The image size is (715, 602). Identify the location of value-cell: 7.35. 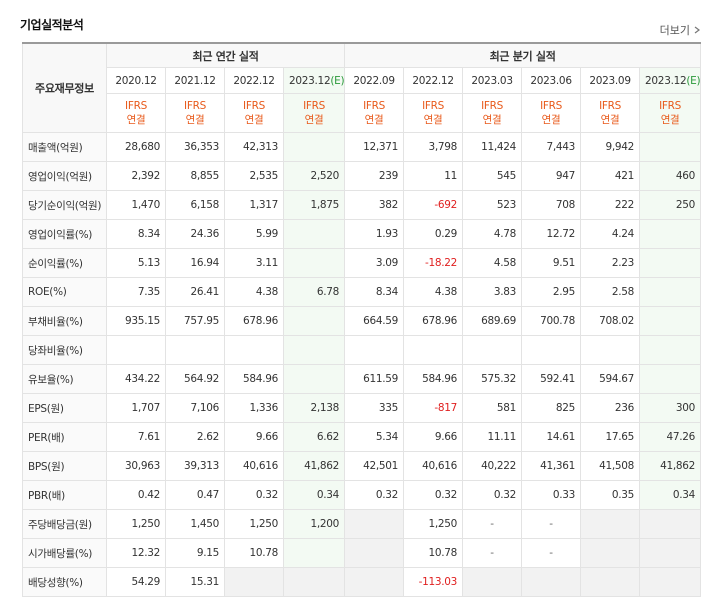
(136, 292).